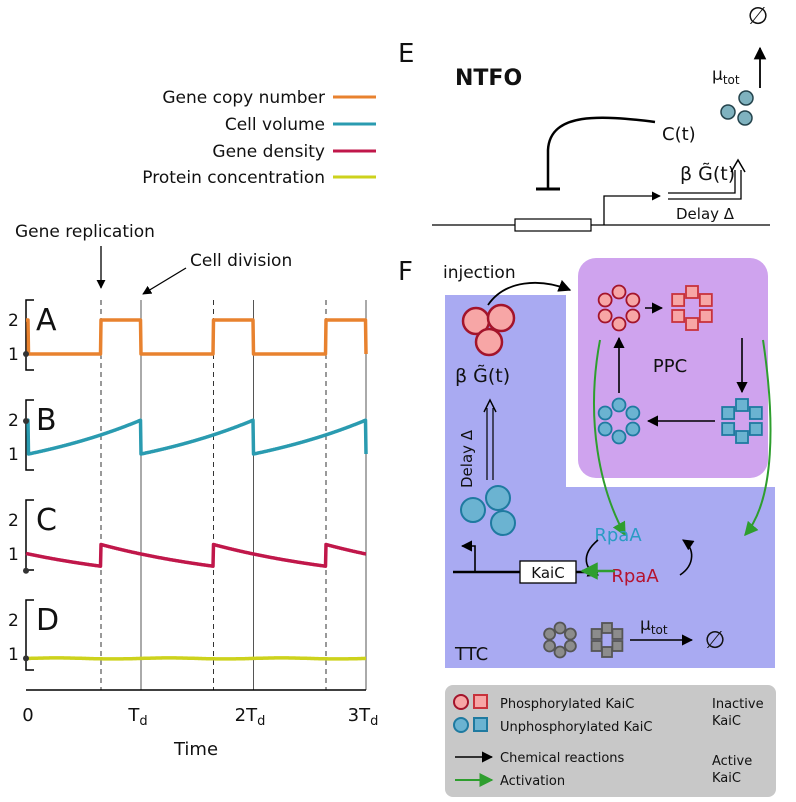 Image resolution: width=796 pixels, height=802 pixels. Describe the element at coordinates (363, 717) in the screenshot. I see `x-tick-label: 3Td` at that location.